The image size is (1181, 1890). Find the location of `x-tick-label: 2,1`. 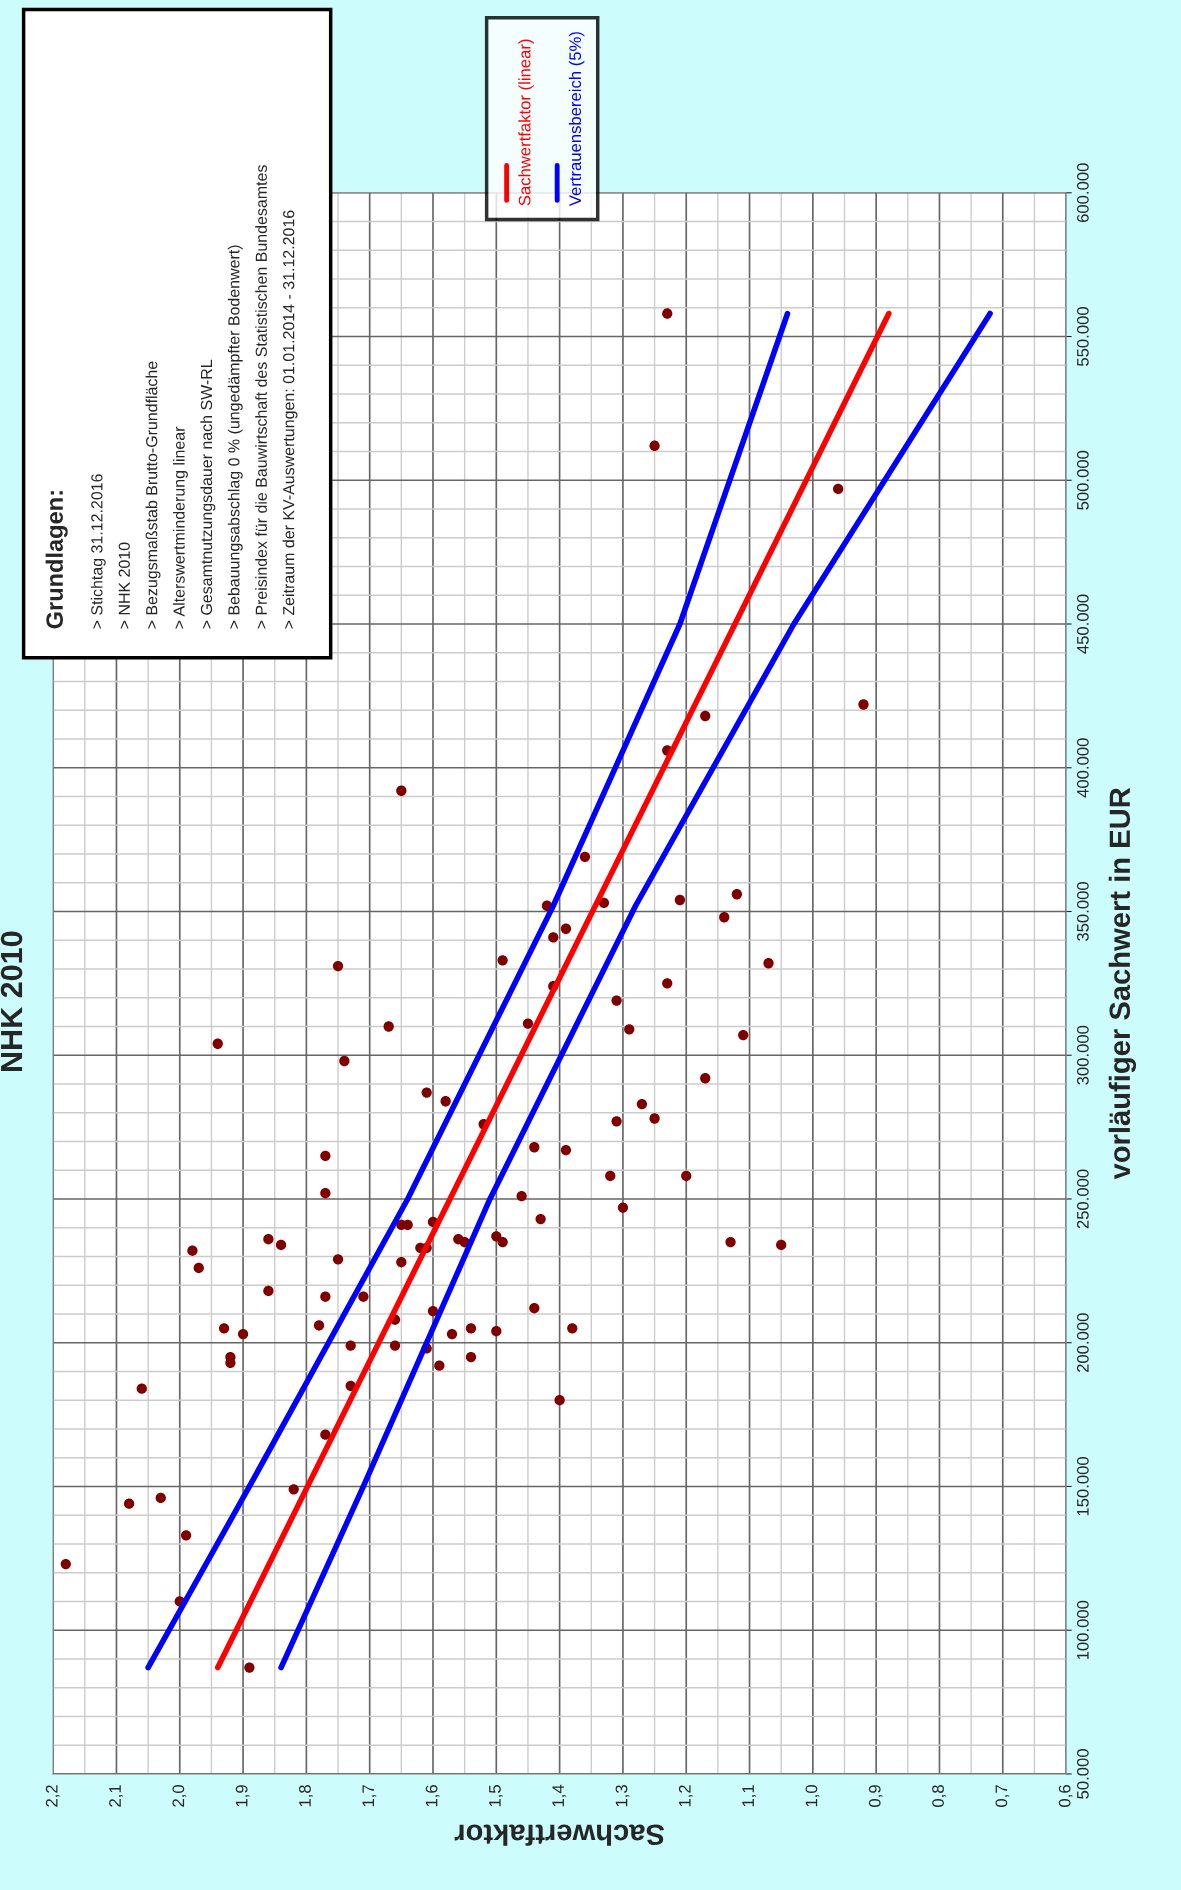

x-tick-label: 2,1 is located at coordinates (116, 1796).